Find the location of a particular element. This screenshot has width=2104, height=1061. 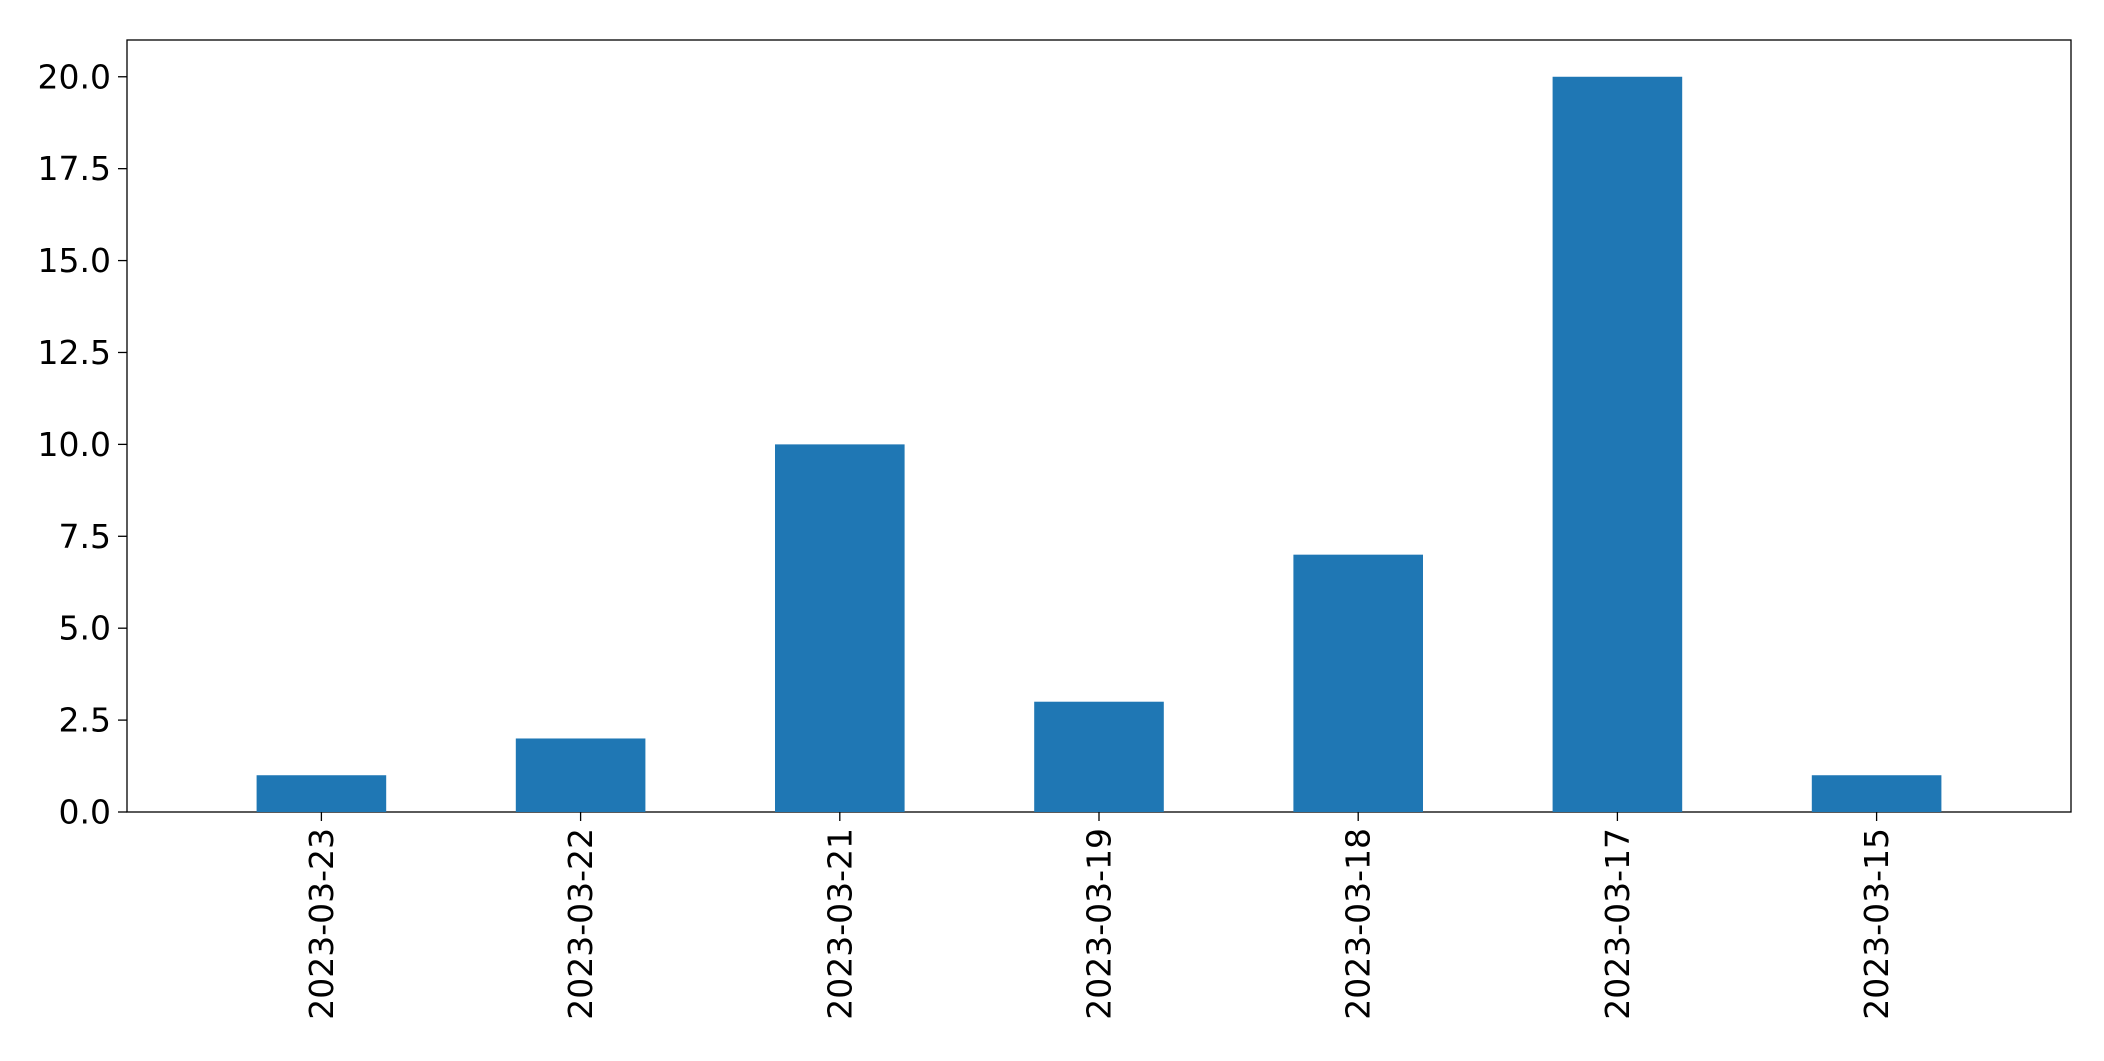

x-tick-label: 2023-03-19 is located at coordinates (1099, 924).